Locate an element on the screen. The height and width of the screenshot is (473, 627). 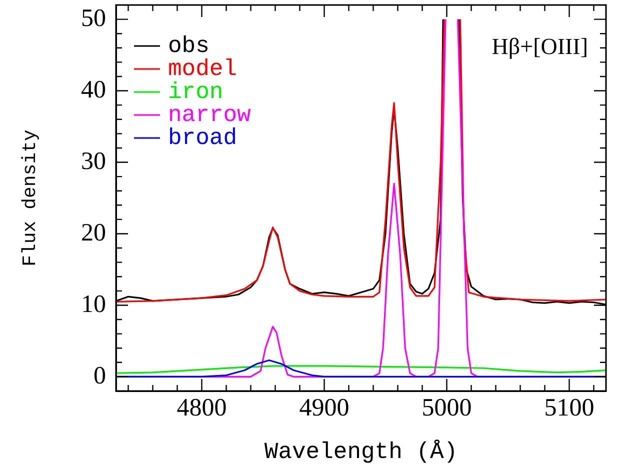
x-axis-title: Wavelength (Å) is located at coordinates (361, 452).